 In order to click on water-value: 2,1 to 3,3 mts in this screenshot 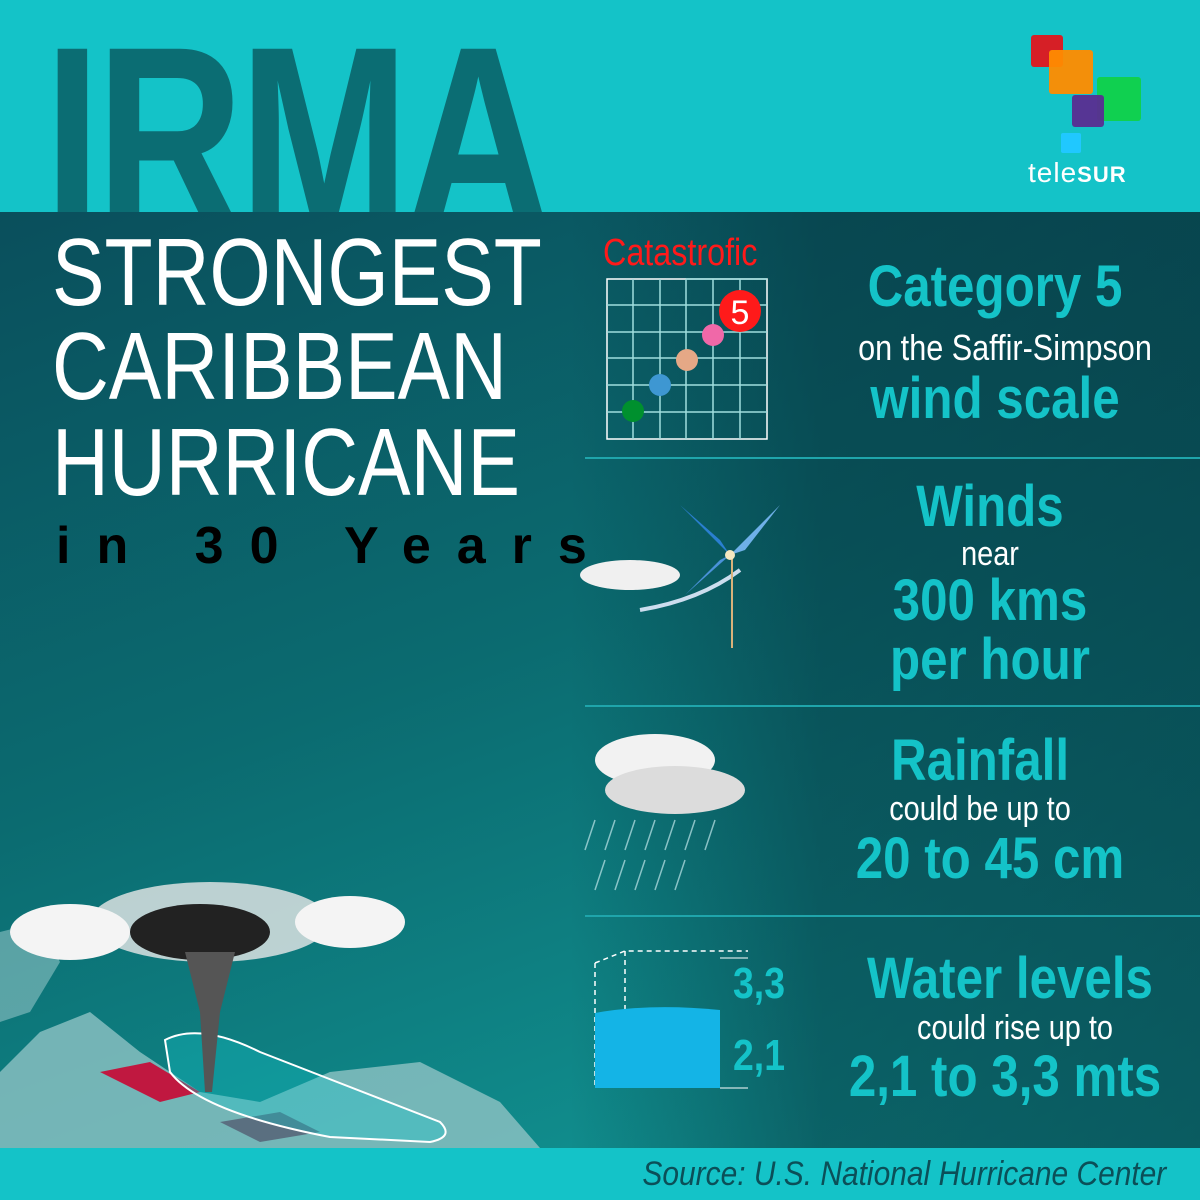, I will do `click(1005, 1076)`.